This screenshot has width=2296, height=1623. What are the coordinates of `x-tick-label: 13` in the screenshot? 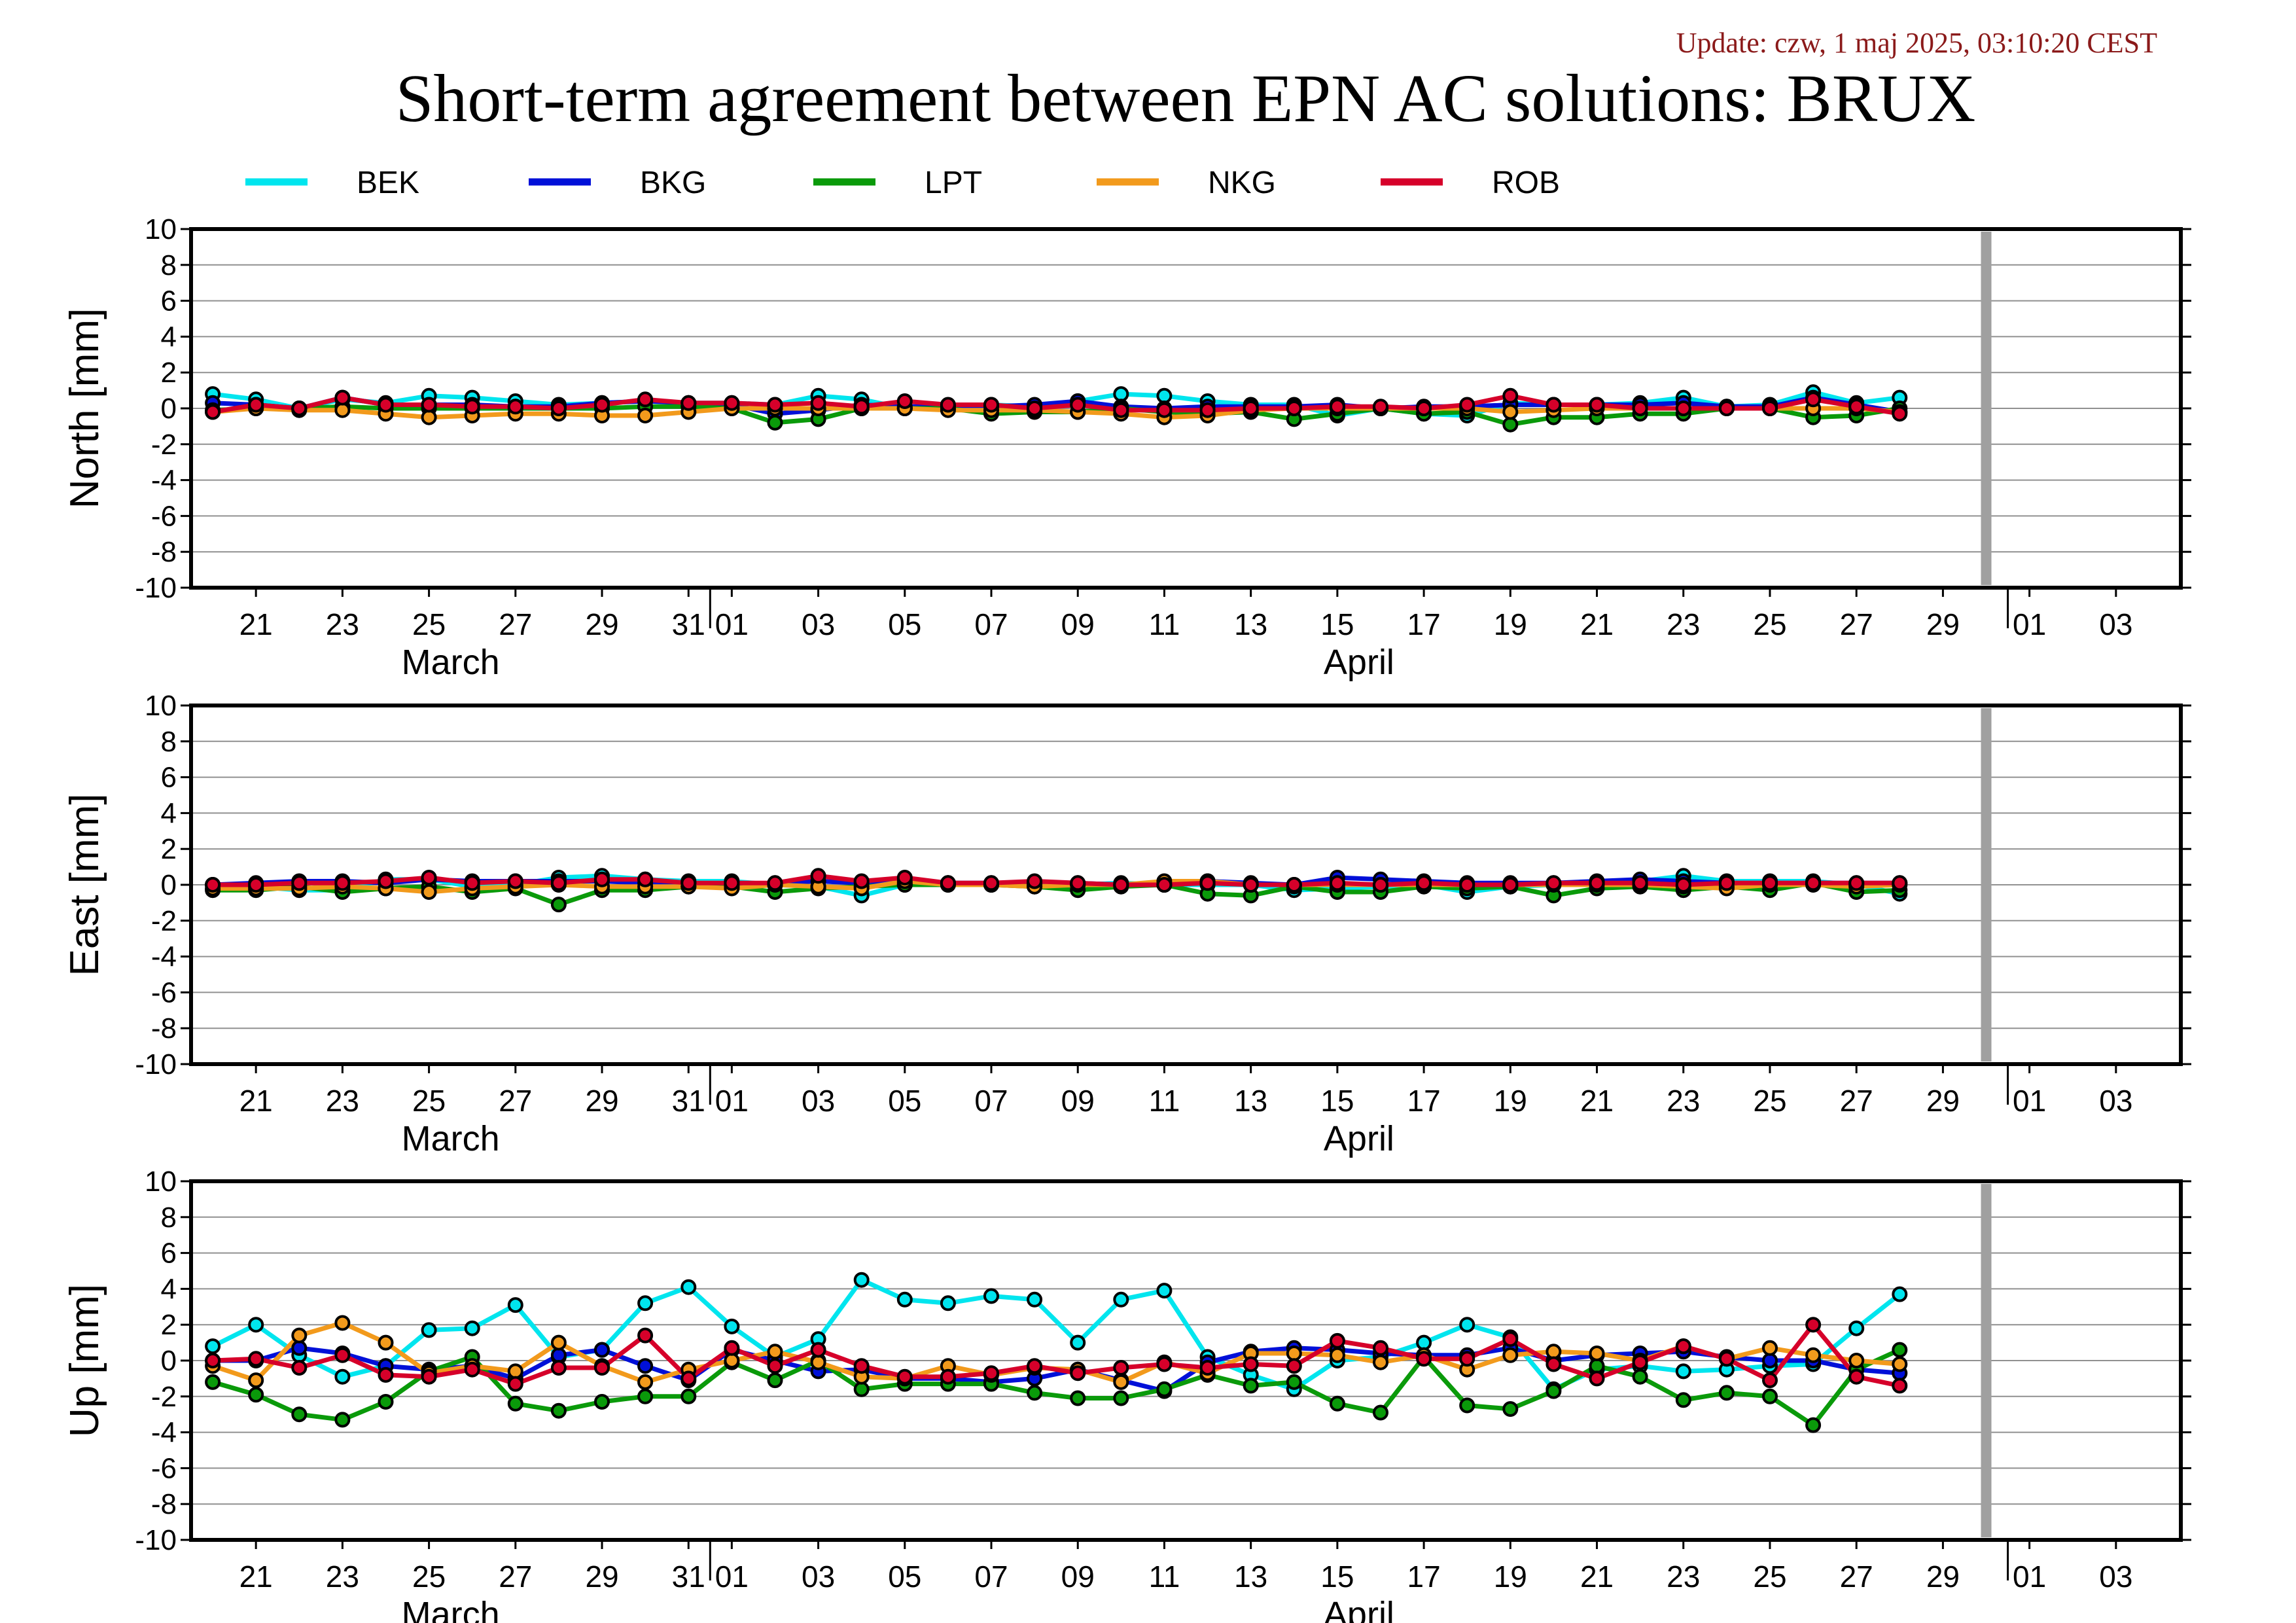 It's located at (1250, 1577).